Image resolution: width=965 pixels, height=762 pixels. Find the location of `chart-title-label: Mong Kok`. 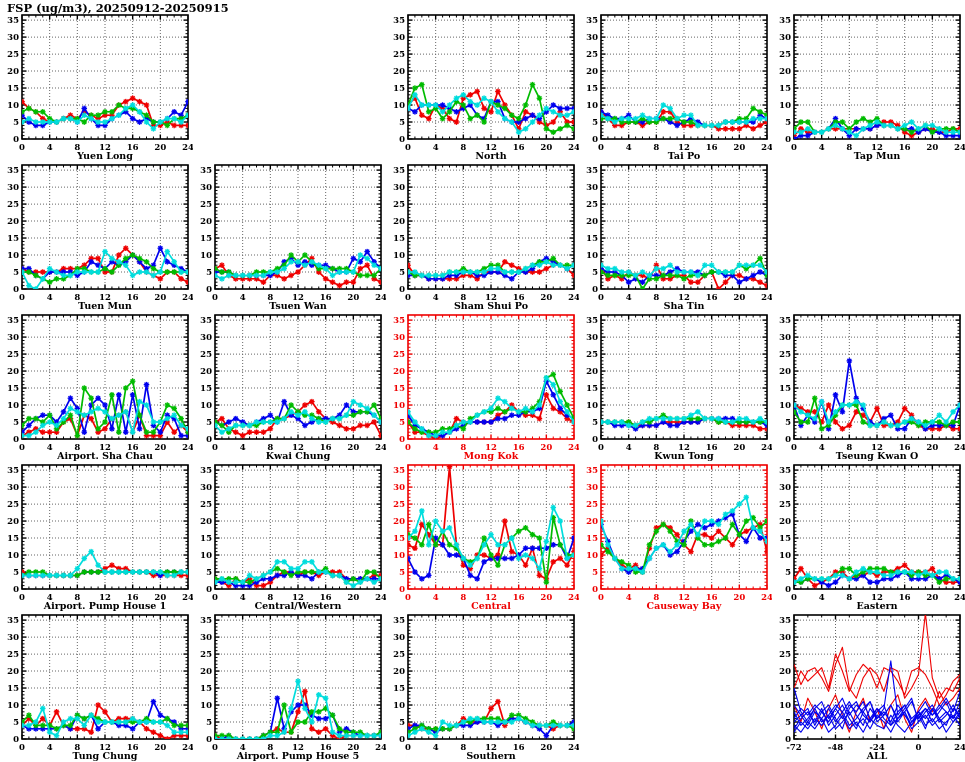

chart-title-label: Mong Kok is located at coordinates (491, 456).